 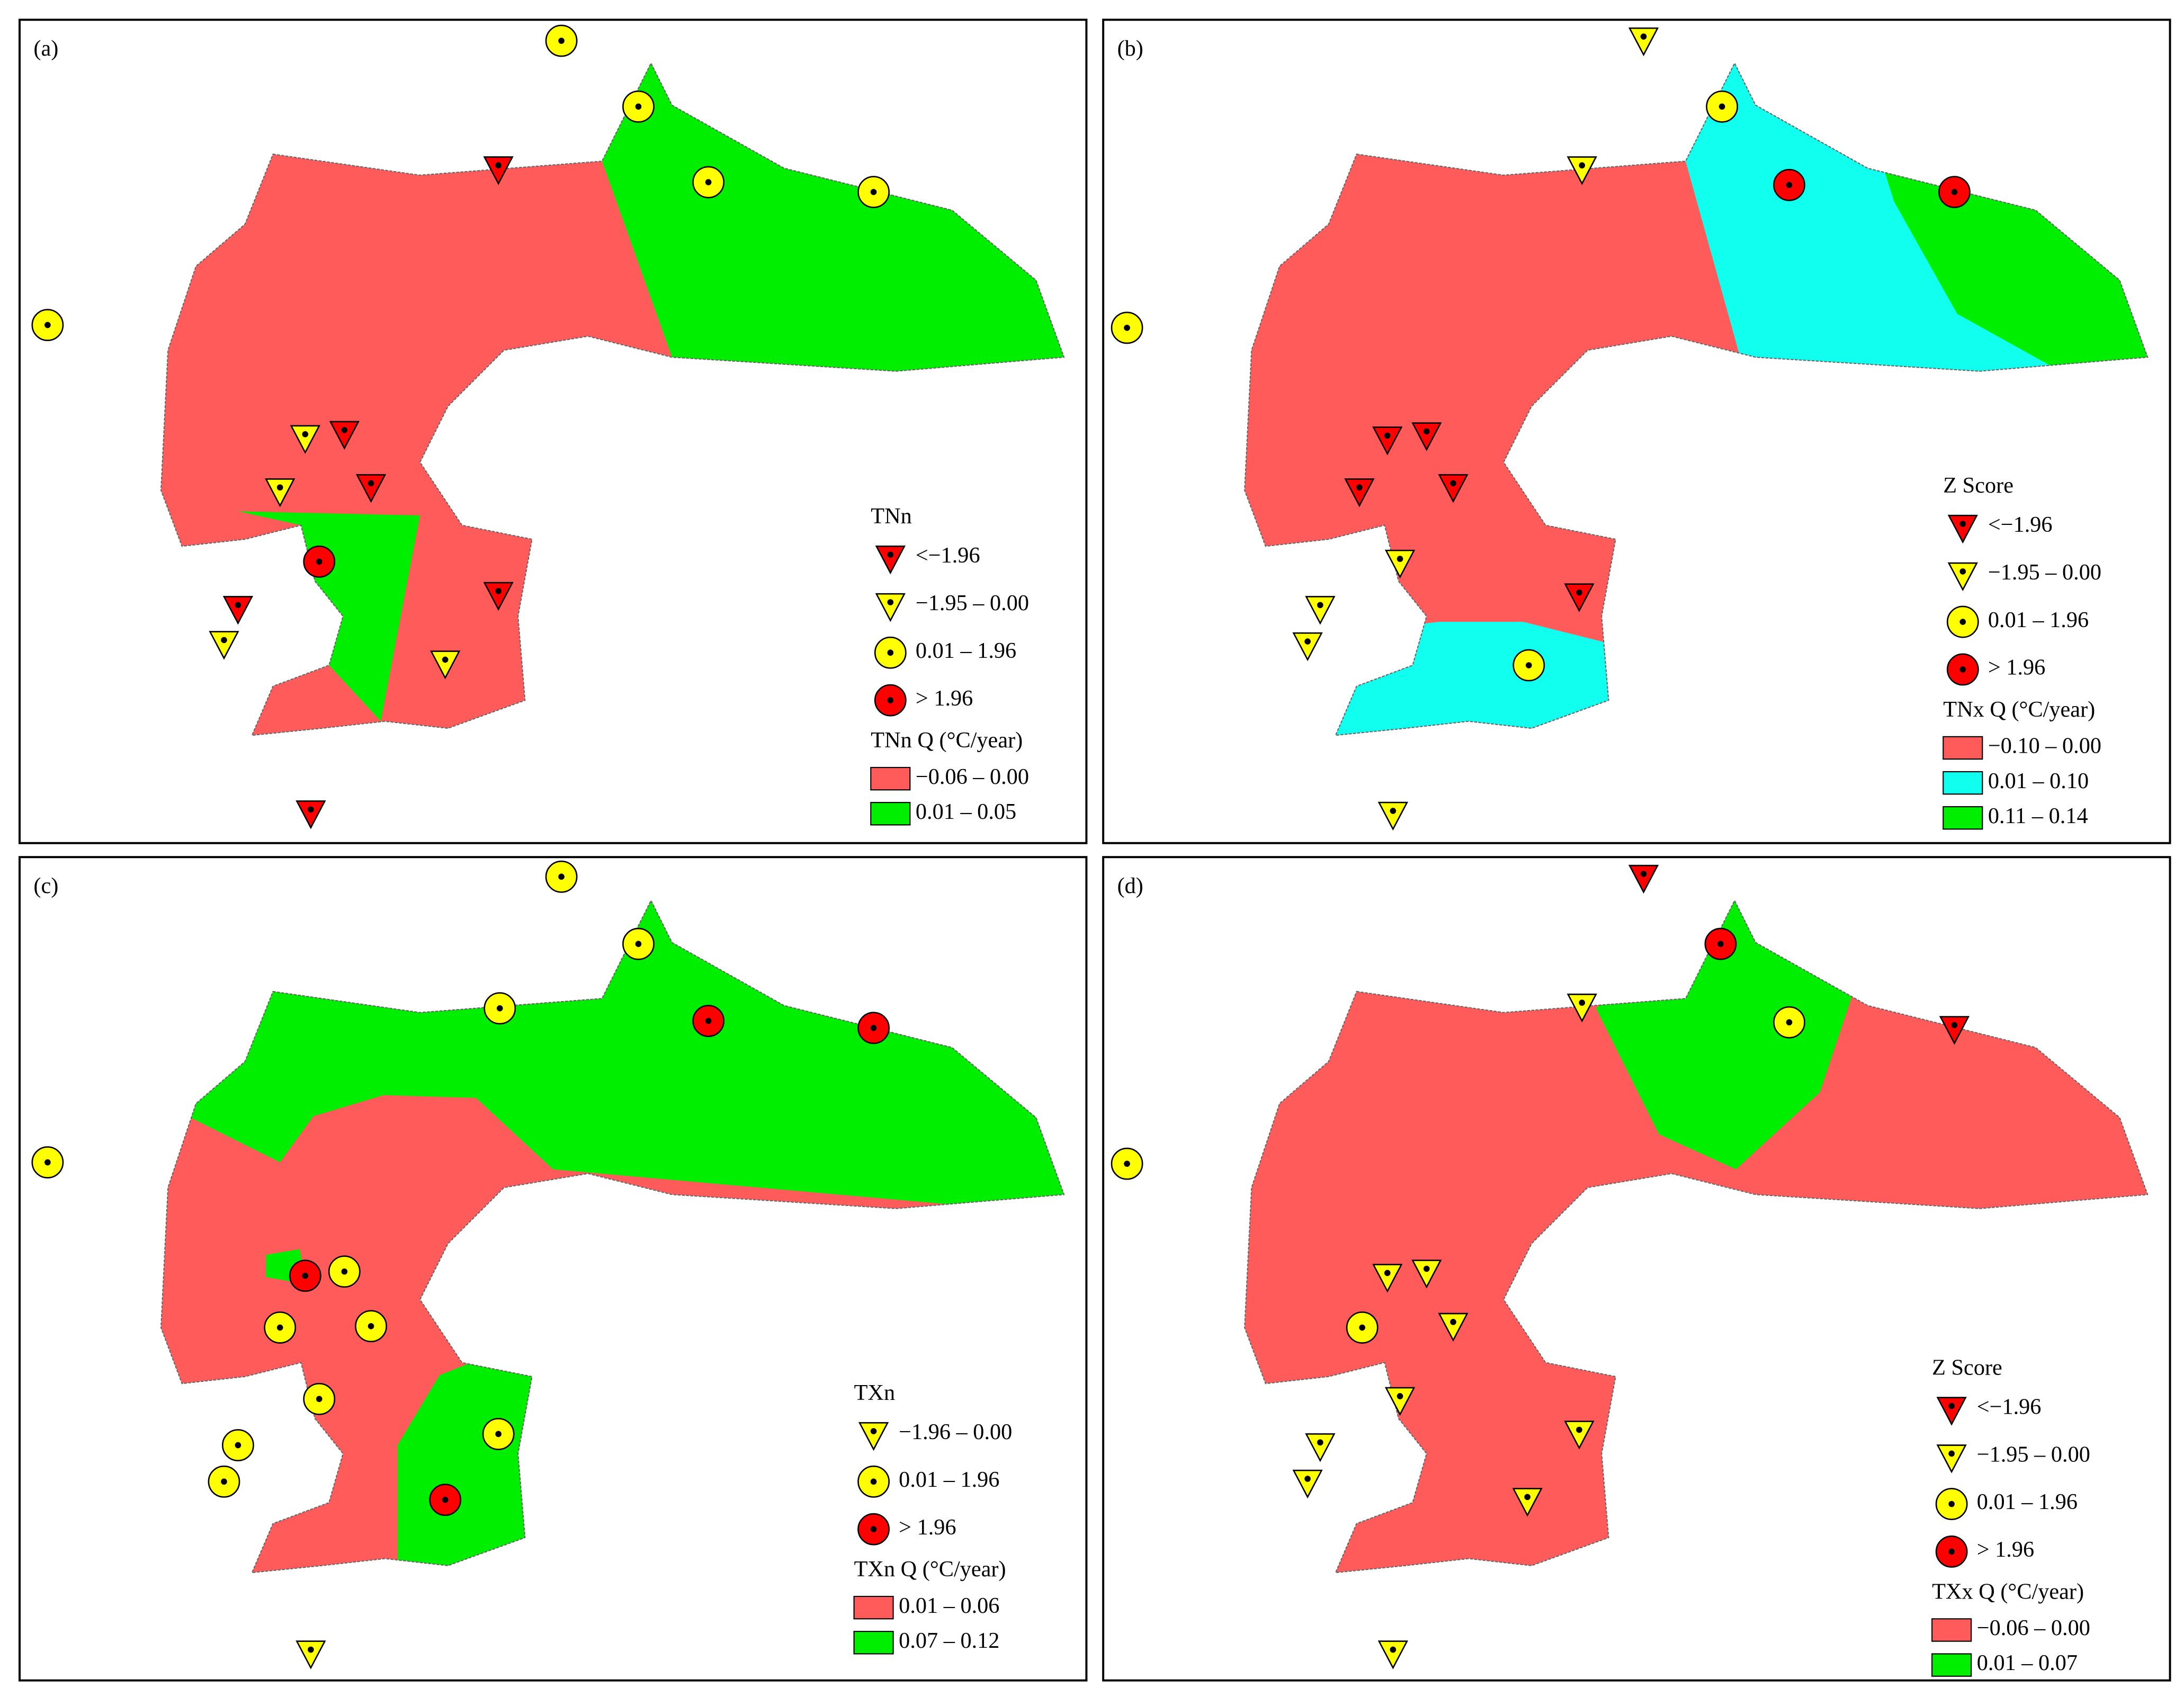 What do you see at coordinates (2038, 781) in the screenshot?
I see `legend-label: 0.01 – 0.10` at bounding box center [2038, 781].